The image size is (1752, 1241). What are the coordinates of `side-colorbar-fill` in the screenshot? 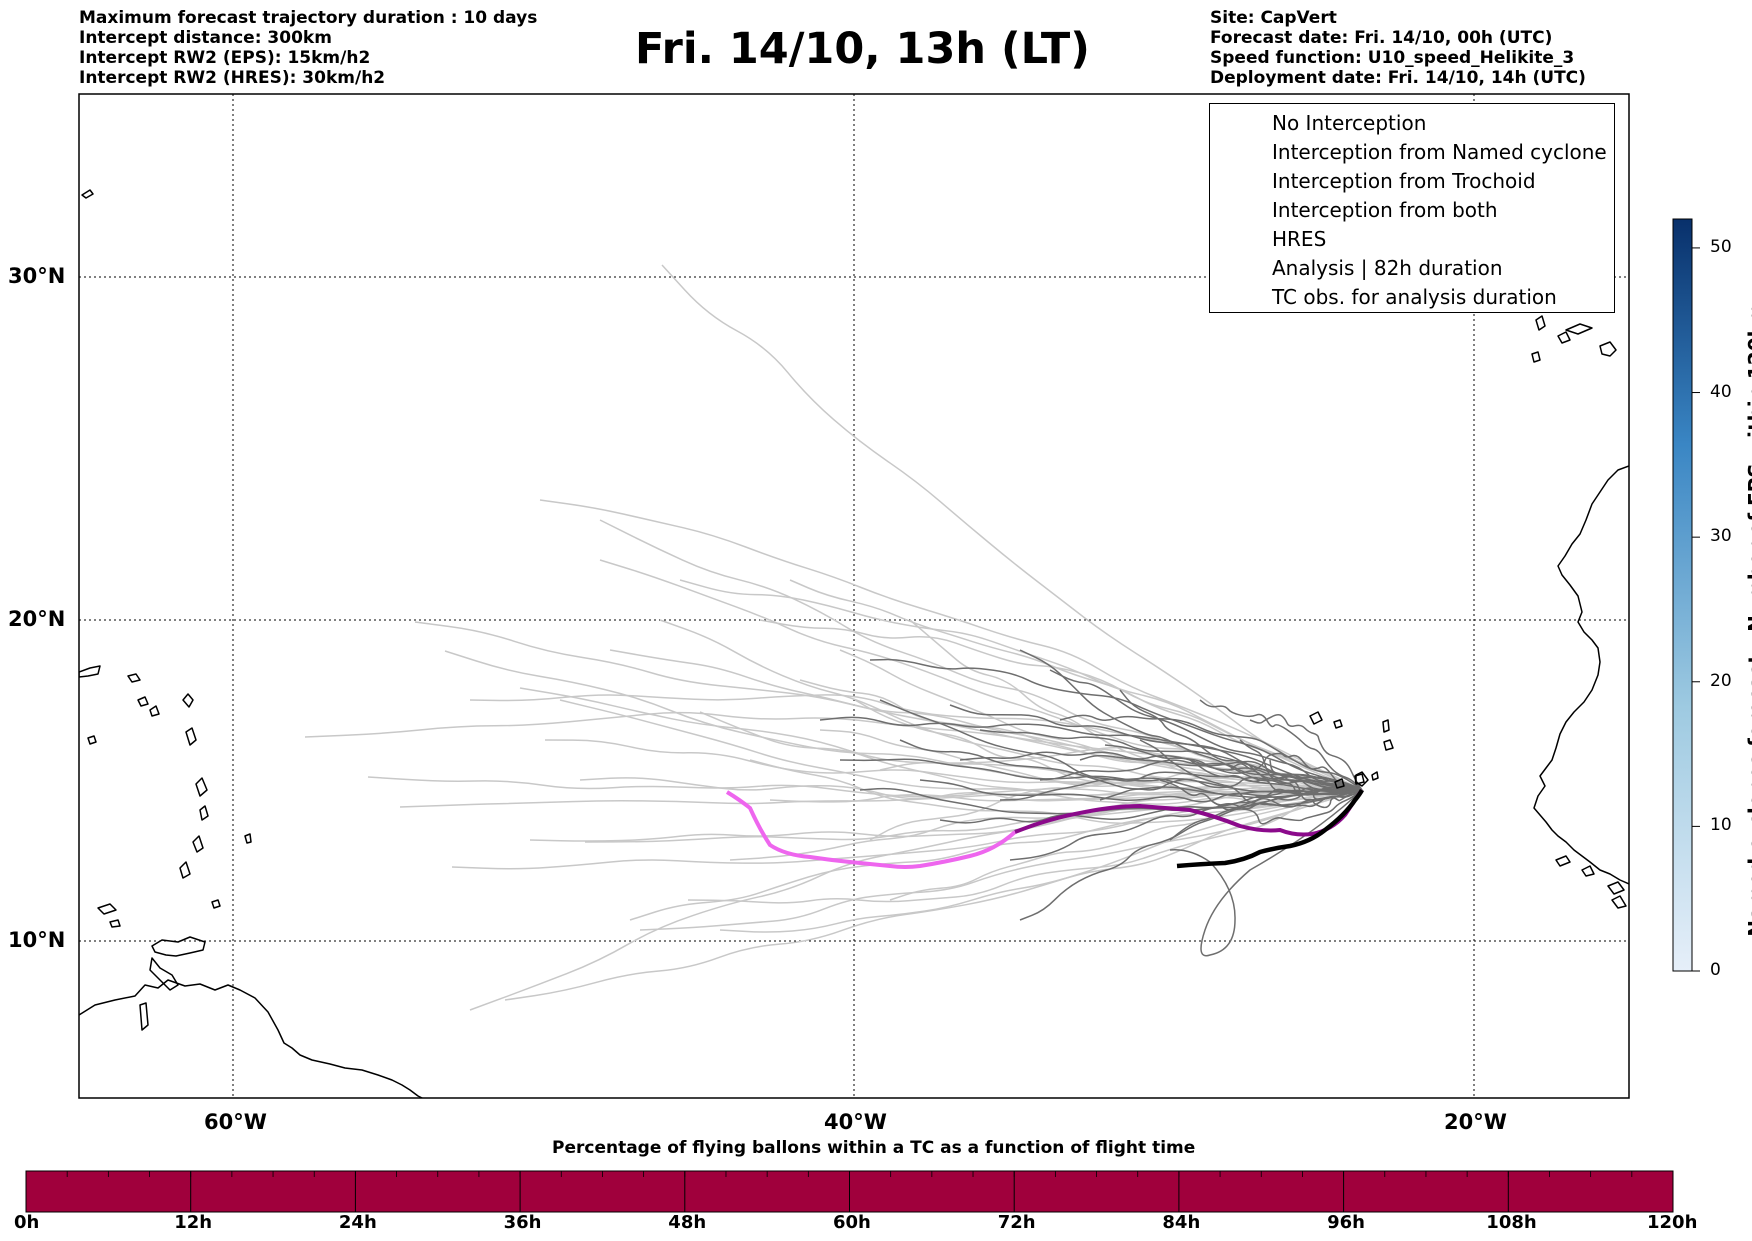 It's located at (1682, 595).